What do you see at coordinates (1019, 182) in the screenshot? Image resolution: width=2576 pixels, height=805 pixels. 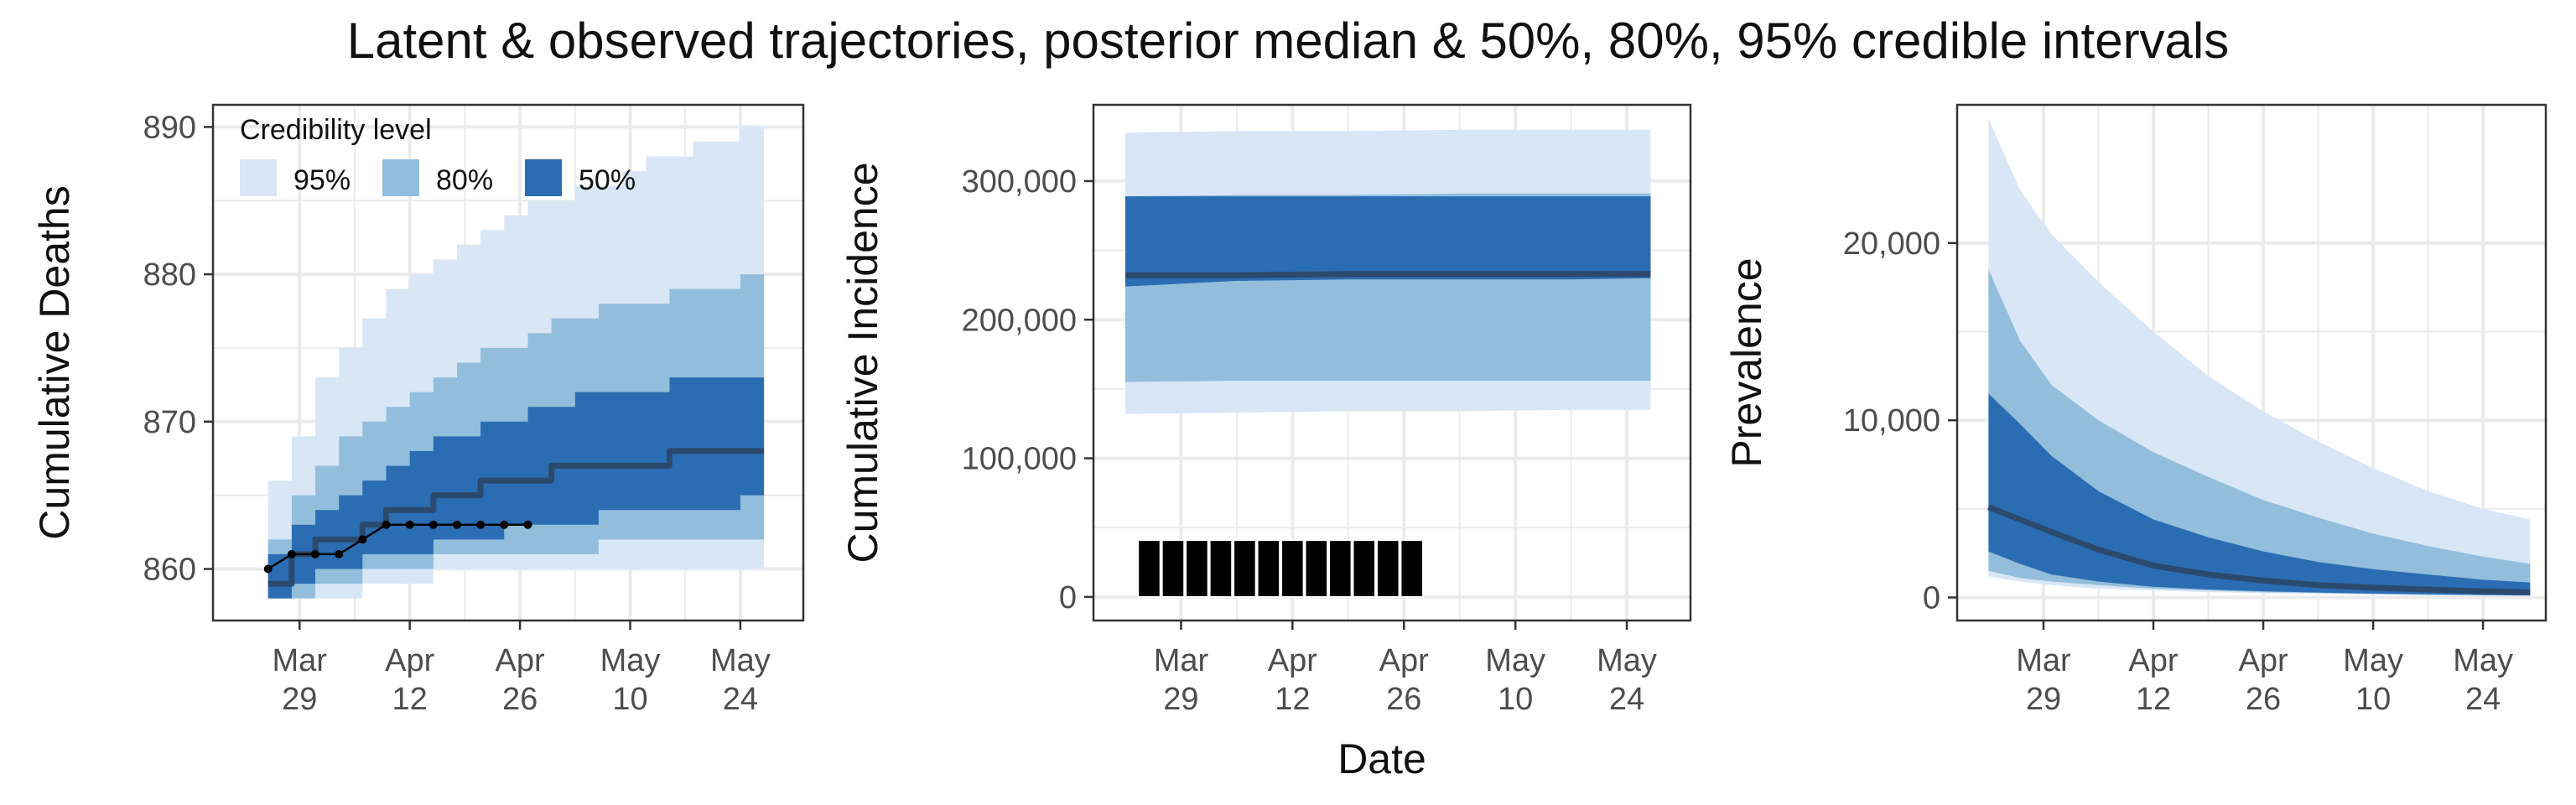 I see `y-tick-label: 300,000` at bounding box center [1019, 182].